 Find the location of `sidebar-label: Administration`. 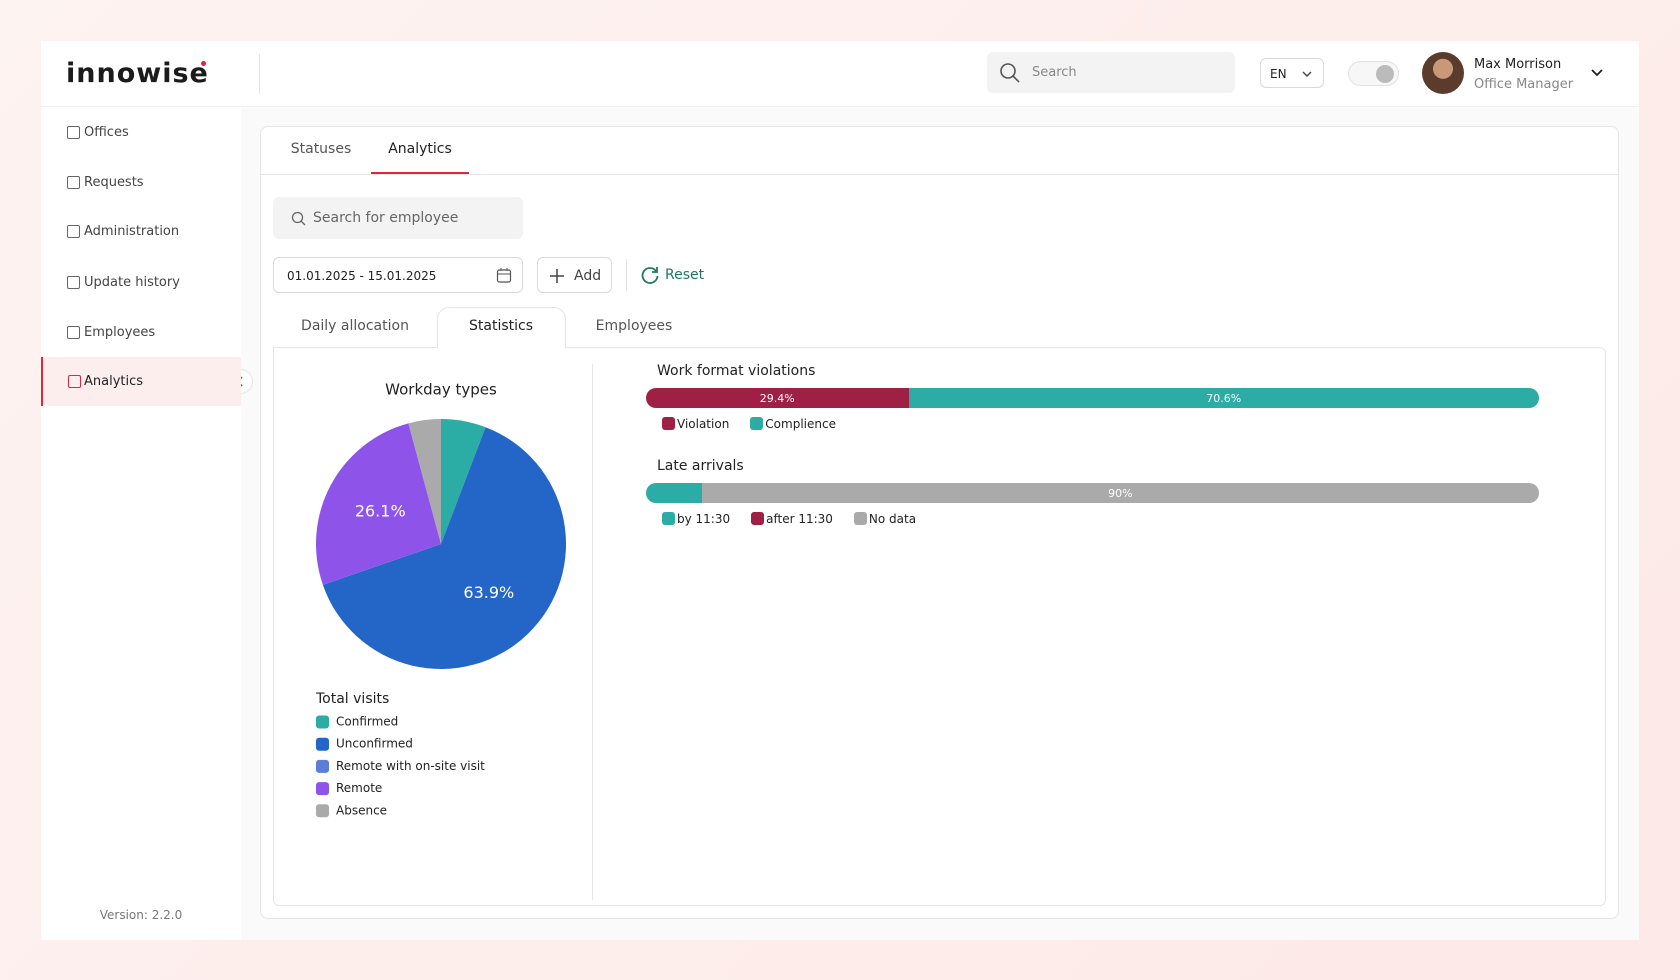

sidebar-label: Administration is located at coordinates (132, 231).